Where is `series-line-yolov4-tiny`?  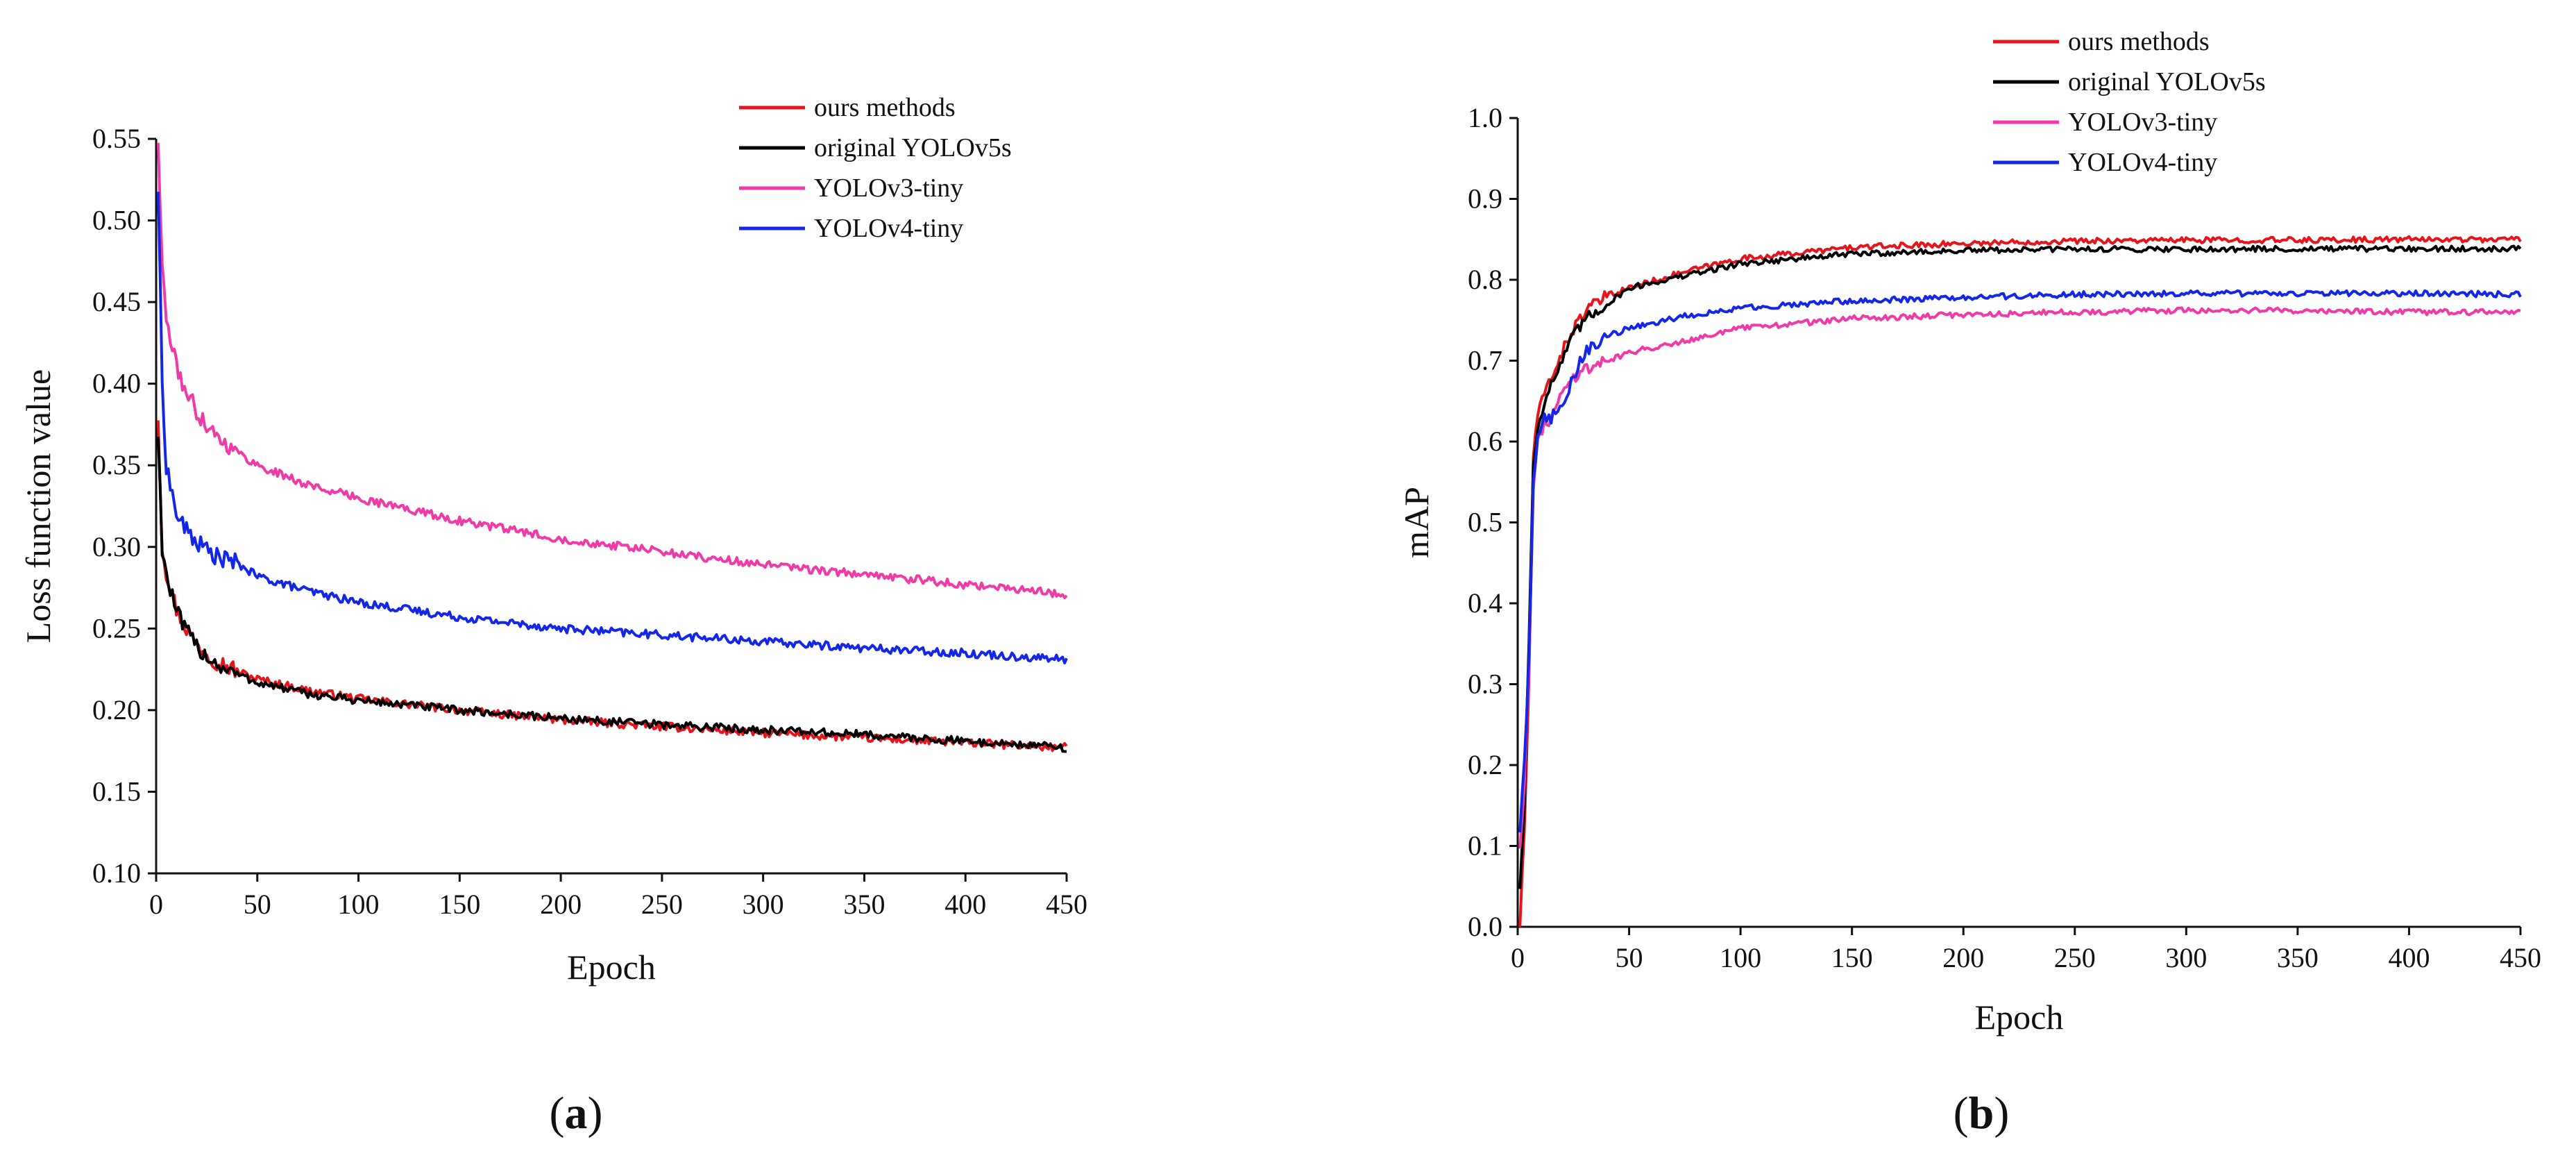
series-line-yolov4-tiny is located at coordinates (612, 428).